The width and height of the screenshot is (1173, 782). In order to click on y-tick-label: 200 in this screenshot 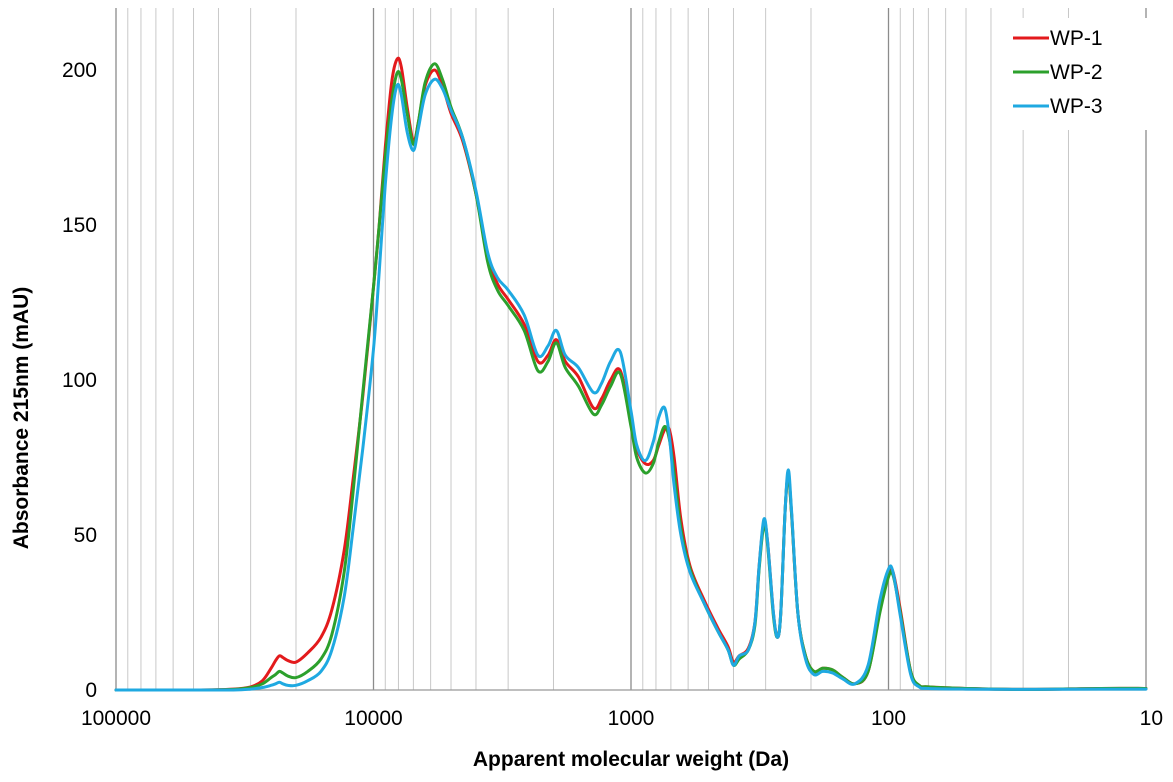, I will do `click(79, 70)`.